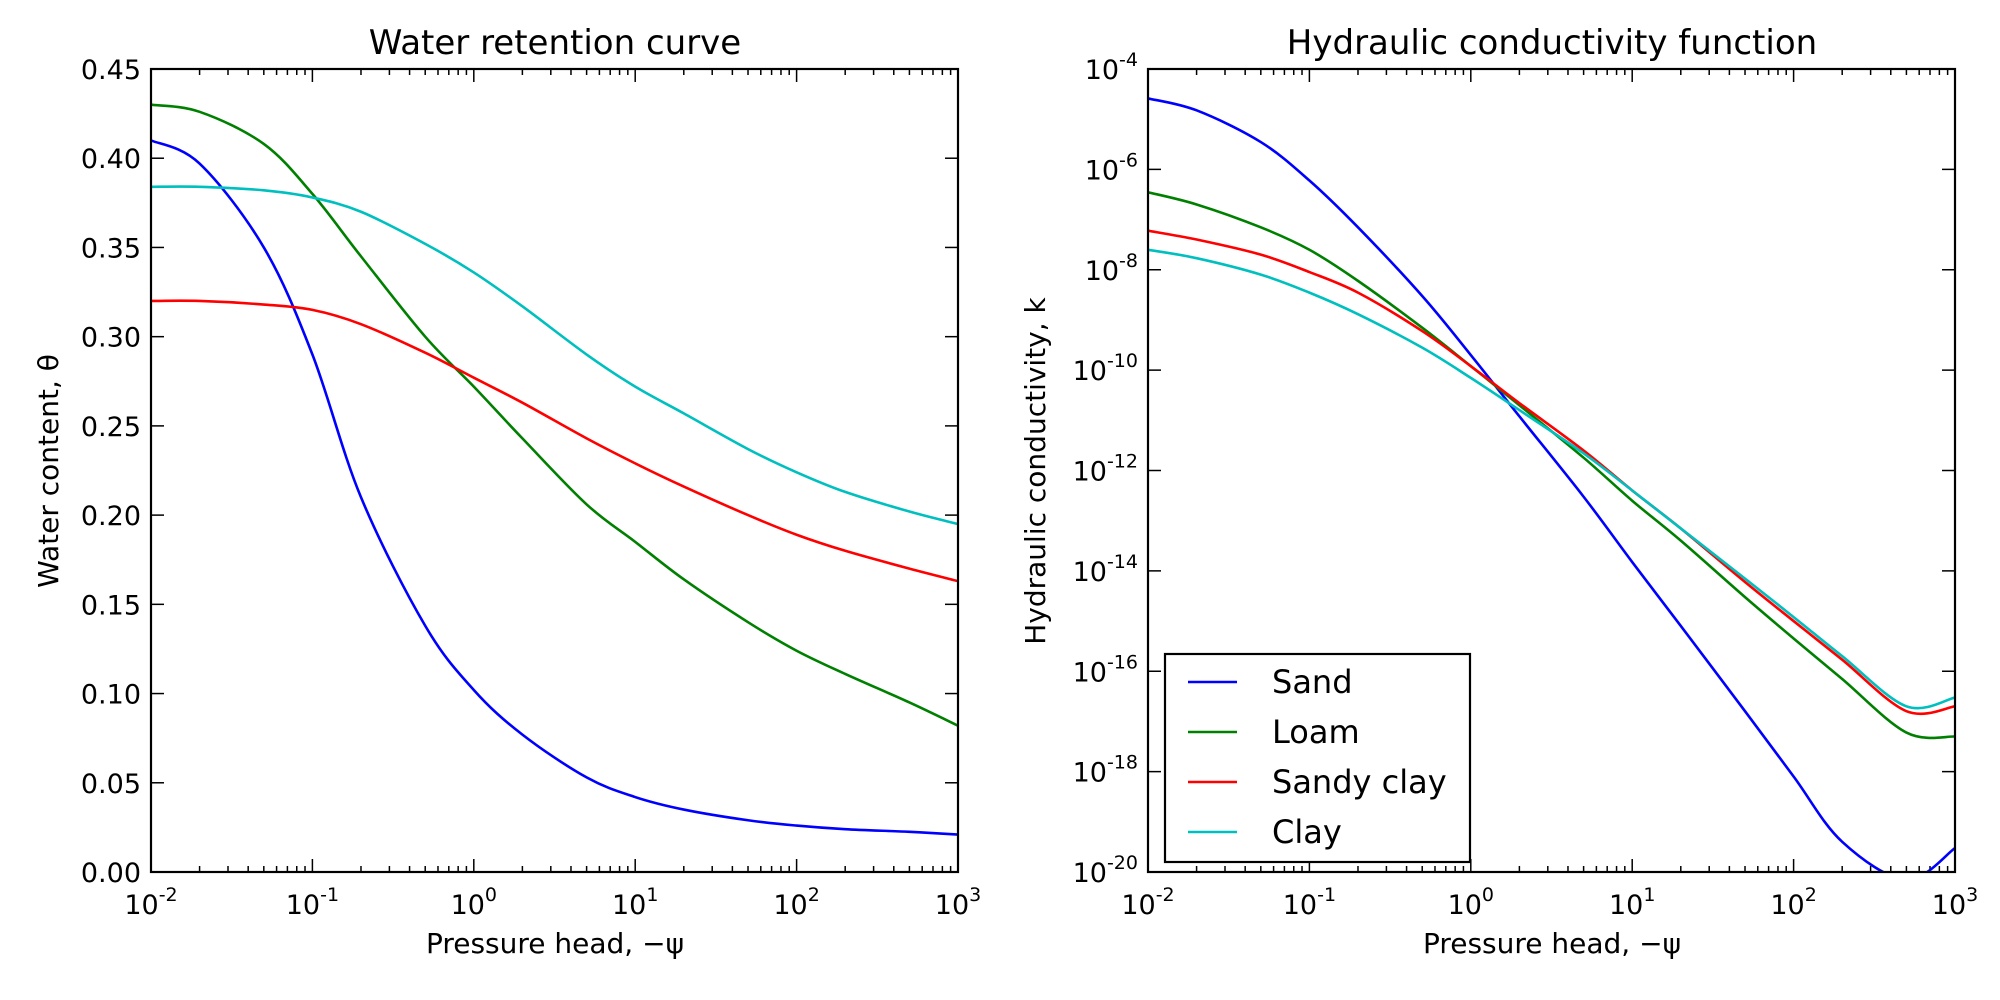 The height and width of the screenshot is (1000, 2000). I want to click on legend-box, so click(1317, 758).